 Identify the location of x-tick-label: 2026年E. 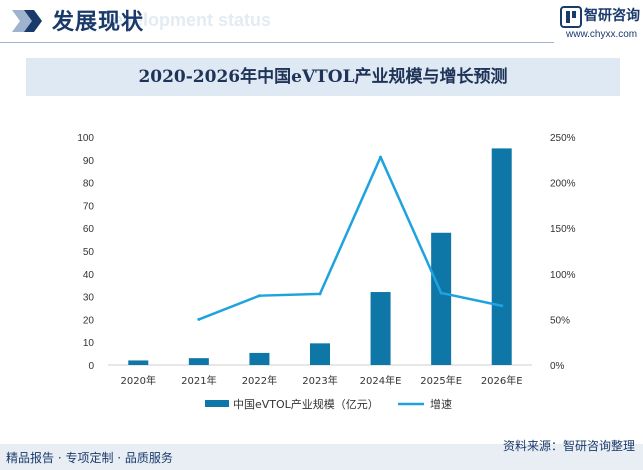
(502, 380).